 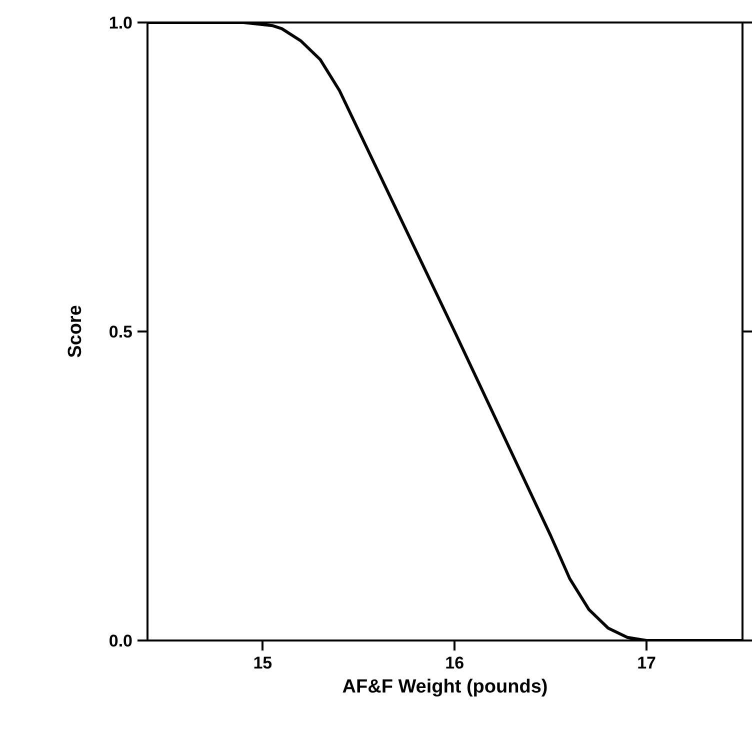 What do you see at coordinates (445, 687) in the screenshot?
I see `x-axis-title: AF&F Weight (pounds)` at bounding box center [445, 687].